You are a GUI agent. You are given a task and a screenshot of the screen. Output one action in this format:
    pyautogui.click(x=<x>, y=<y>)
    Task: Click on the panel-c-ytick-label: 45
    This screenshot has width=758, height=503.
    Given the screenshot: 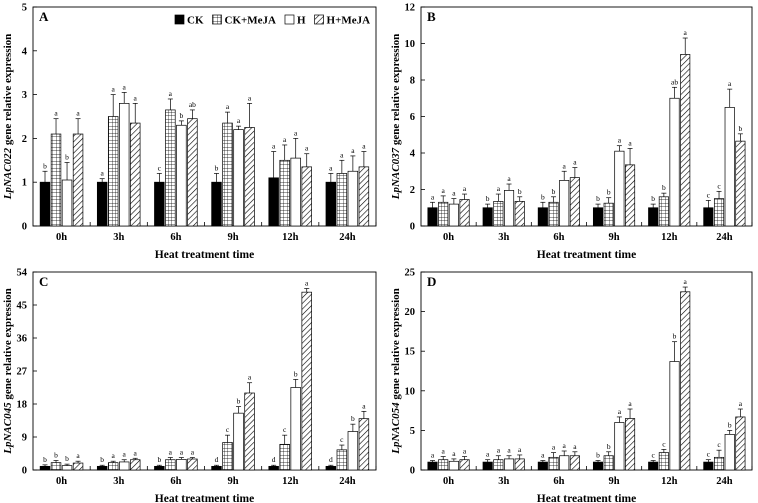 What is the action you would take?
    pyautogui.click(x=22, y=306)
    